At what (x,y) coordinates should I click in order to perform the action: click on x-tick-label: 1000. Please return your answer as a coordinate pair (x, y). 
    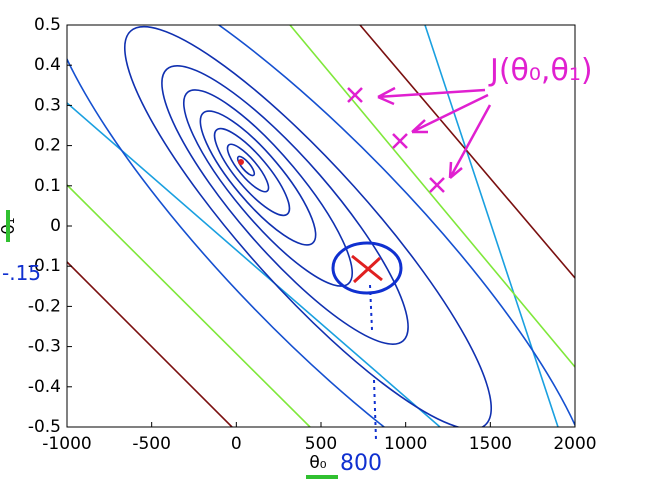
    Looking at the image, I should click on (405, 444).